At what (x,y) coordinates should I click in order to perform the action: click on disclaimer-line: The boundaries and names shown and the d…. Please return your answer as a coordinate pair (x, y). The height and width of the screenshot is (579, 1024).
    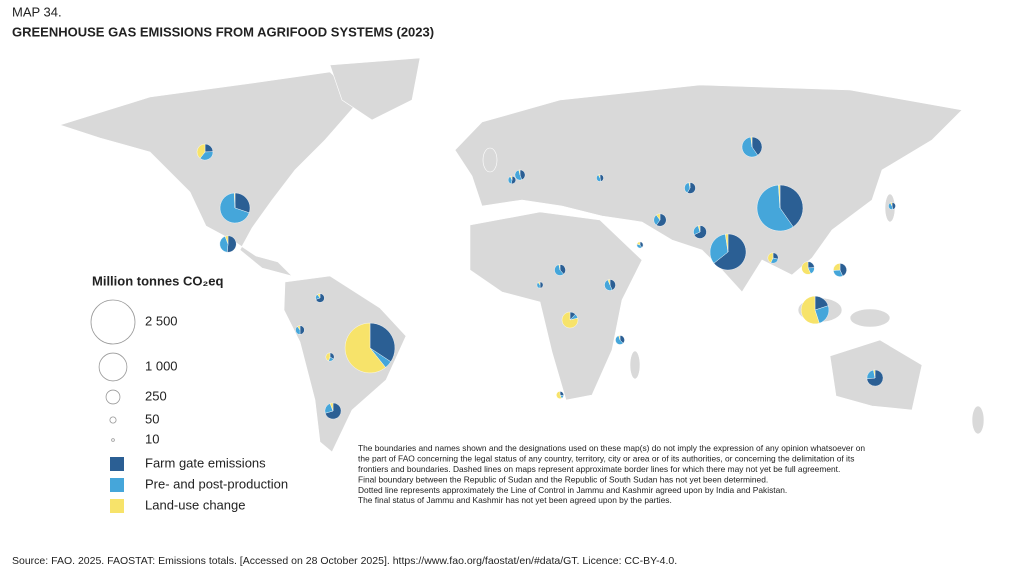
    Looking at the image, I should click on (611, 448).